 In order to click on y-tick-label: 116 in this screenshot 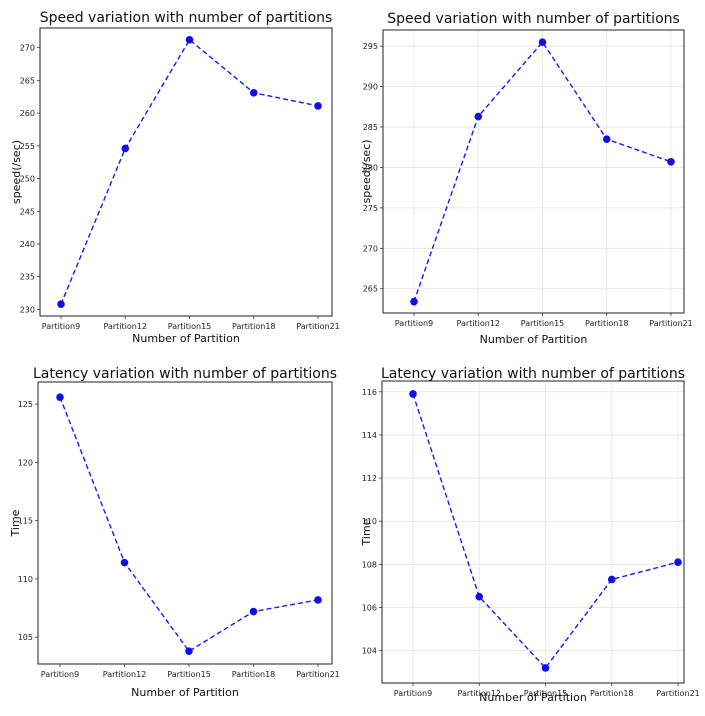, I will do `click(369, 392)`.